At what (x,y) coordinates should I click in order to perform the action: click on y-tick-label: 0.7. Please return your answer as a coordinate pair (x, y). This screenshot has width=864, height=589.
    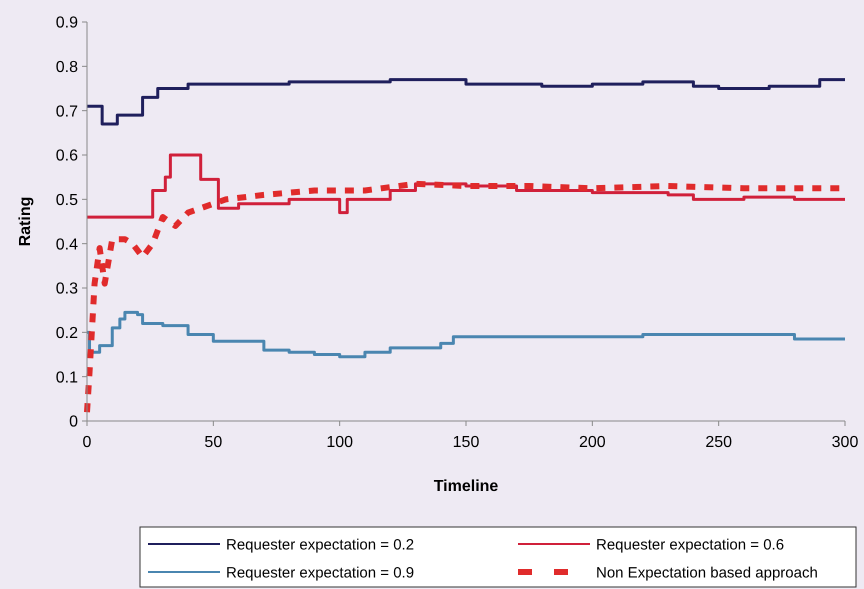
    Looking at the image, I should click on (67, 111).